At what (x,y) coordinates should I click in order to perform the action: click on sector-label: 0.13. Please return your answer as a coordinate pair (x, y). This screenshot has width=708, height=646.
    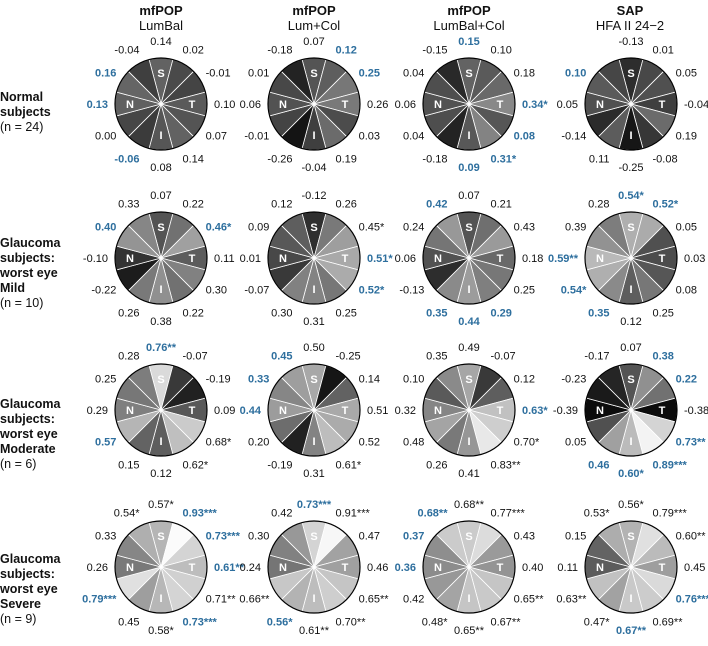
    Looking at the image, I should click on (97, 105).